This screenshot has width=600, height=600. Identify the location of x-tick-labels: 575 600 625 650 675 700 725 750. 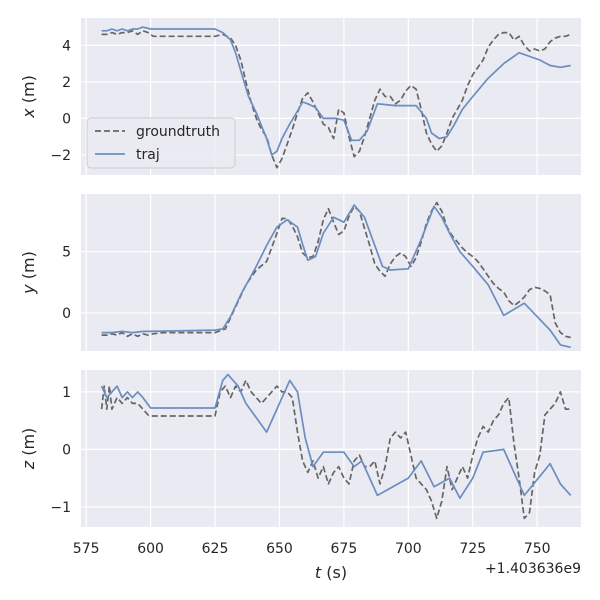
(312, 549).